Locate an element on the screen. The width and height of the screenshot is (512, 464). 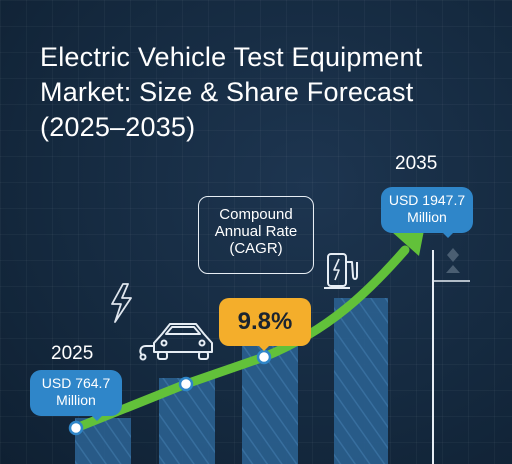
end-value-line-1: USD 1947.7 is located at coordinates (427, 200).